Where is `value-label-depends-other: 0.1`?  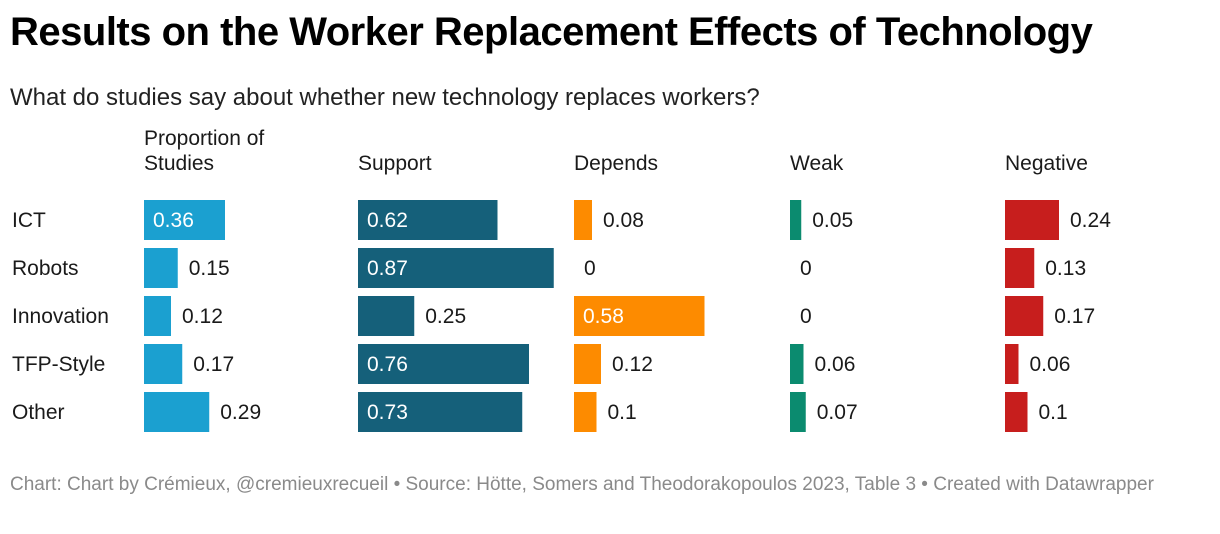 value-label-depends-other: 0.1 is located at coordinates (622, 412).